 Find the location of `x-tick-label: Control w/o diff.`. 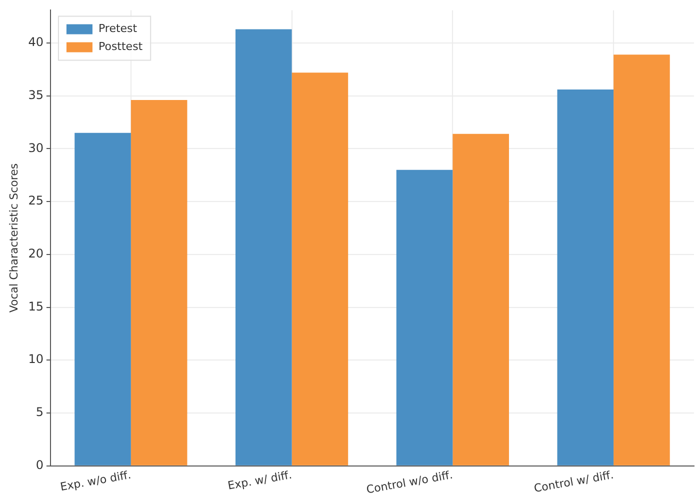

x-tick-label: Control w/o diff. is located at coordinates (409, 482).